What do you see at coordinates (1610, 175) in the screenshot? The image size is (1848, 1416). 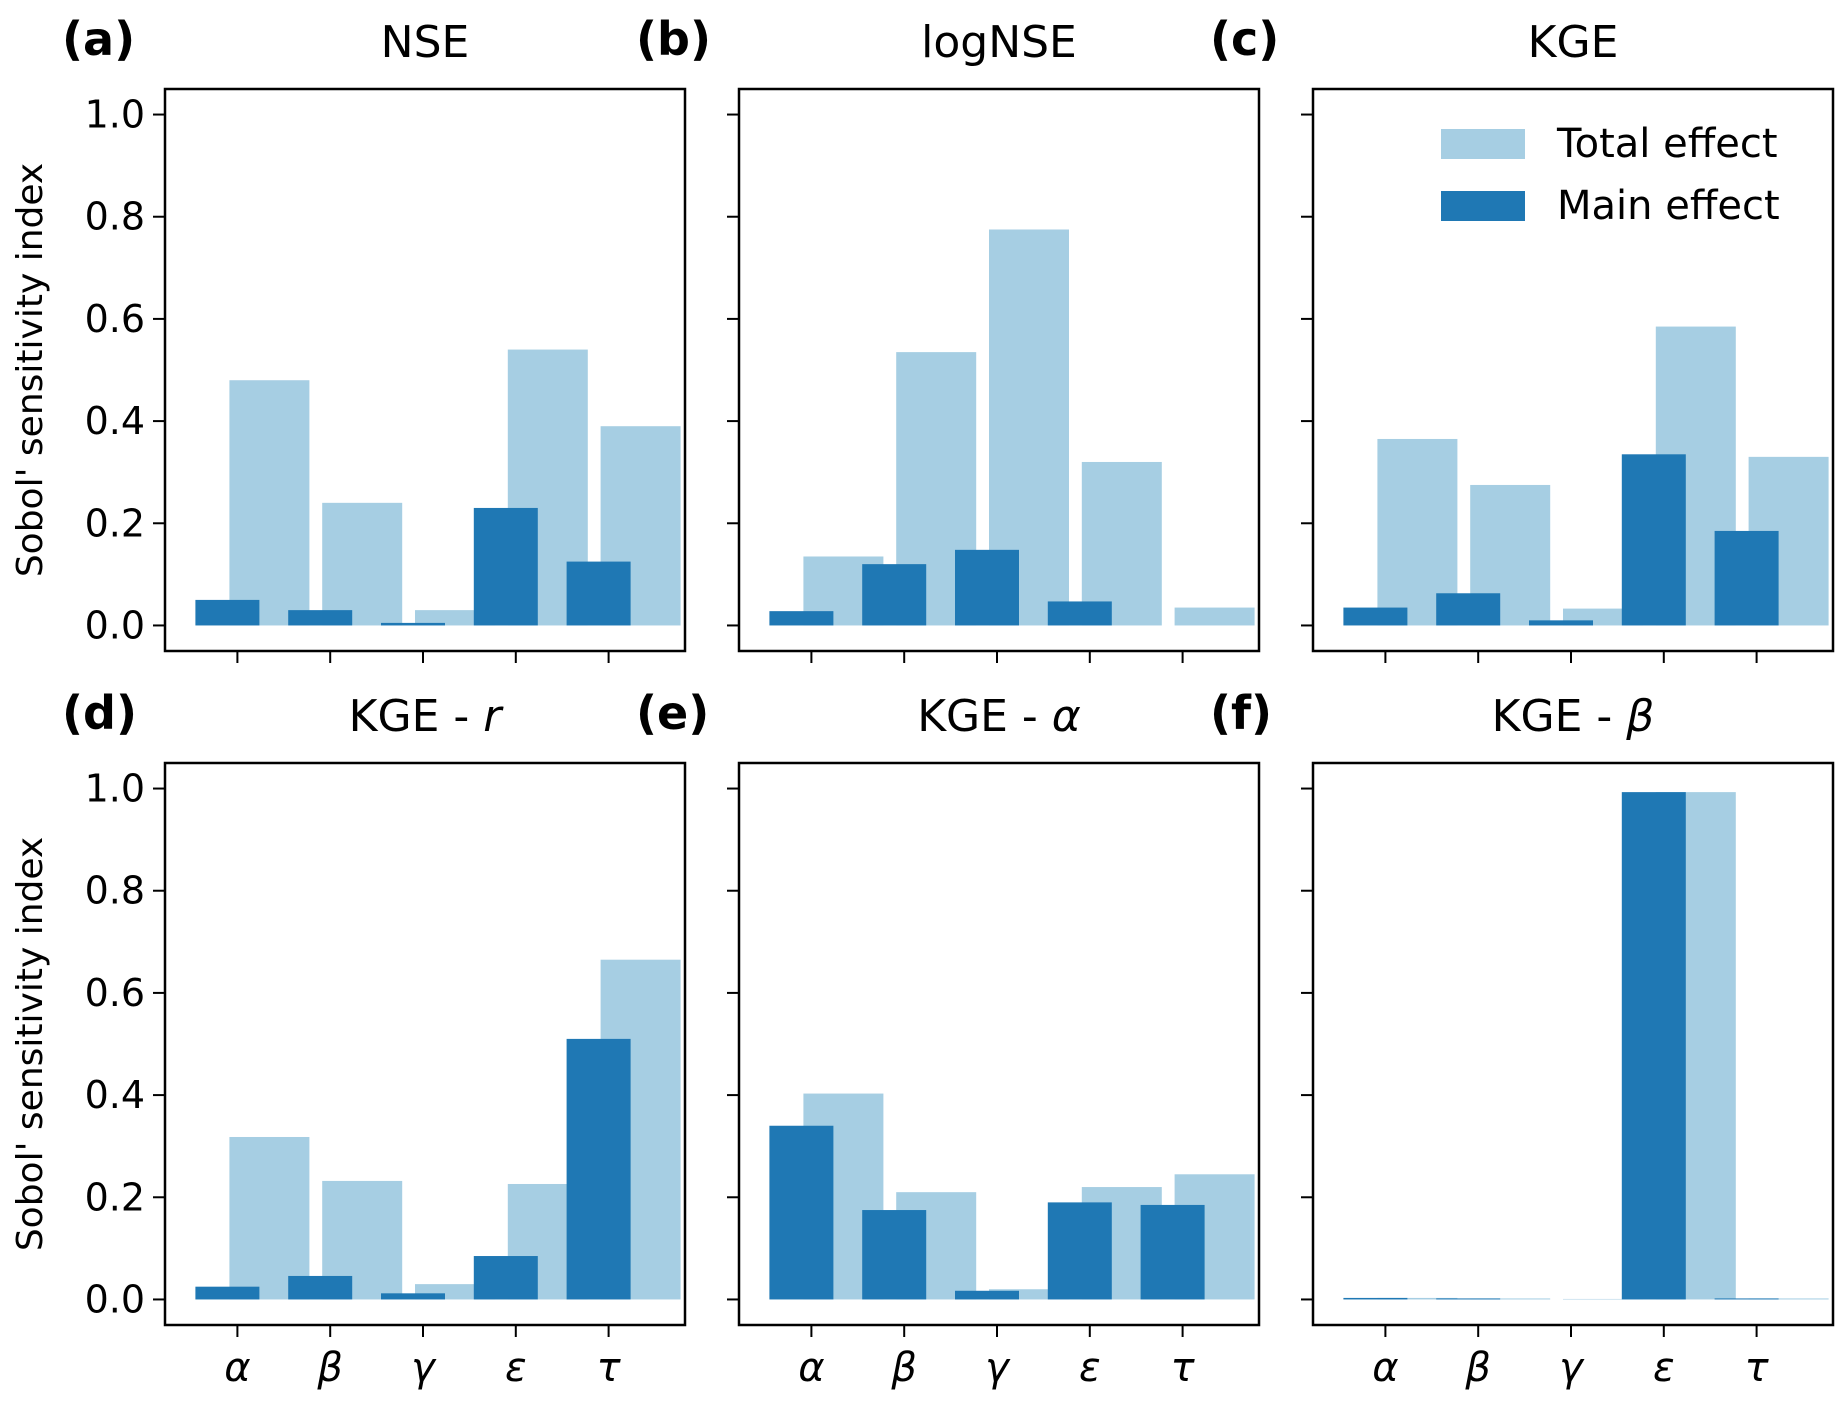 I see `legend: Total effect Main effect` at bounding box center [1610, 175].